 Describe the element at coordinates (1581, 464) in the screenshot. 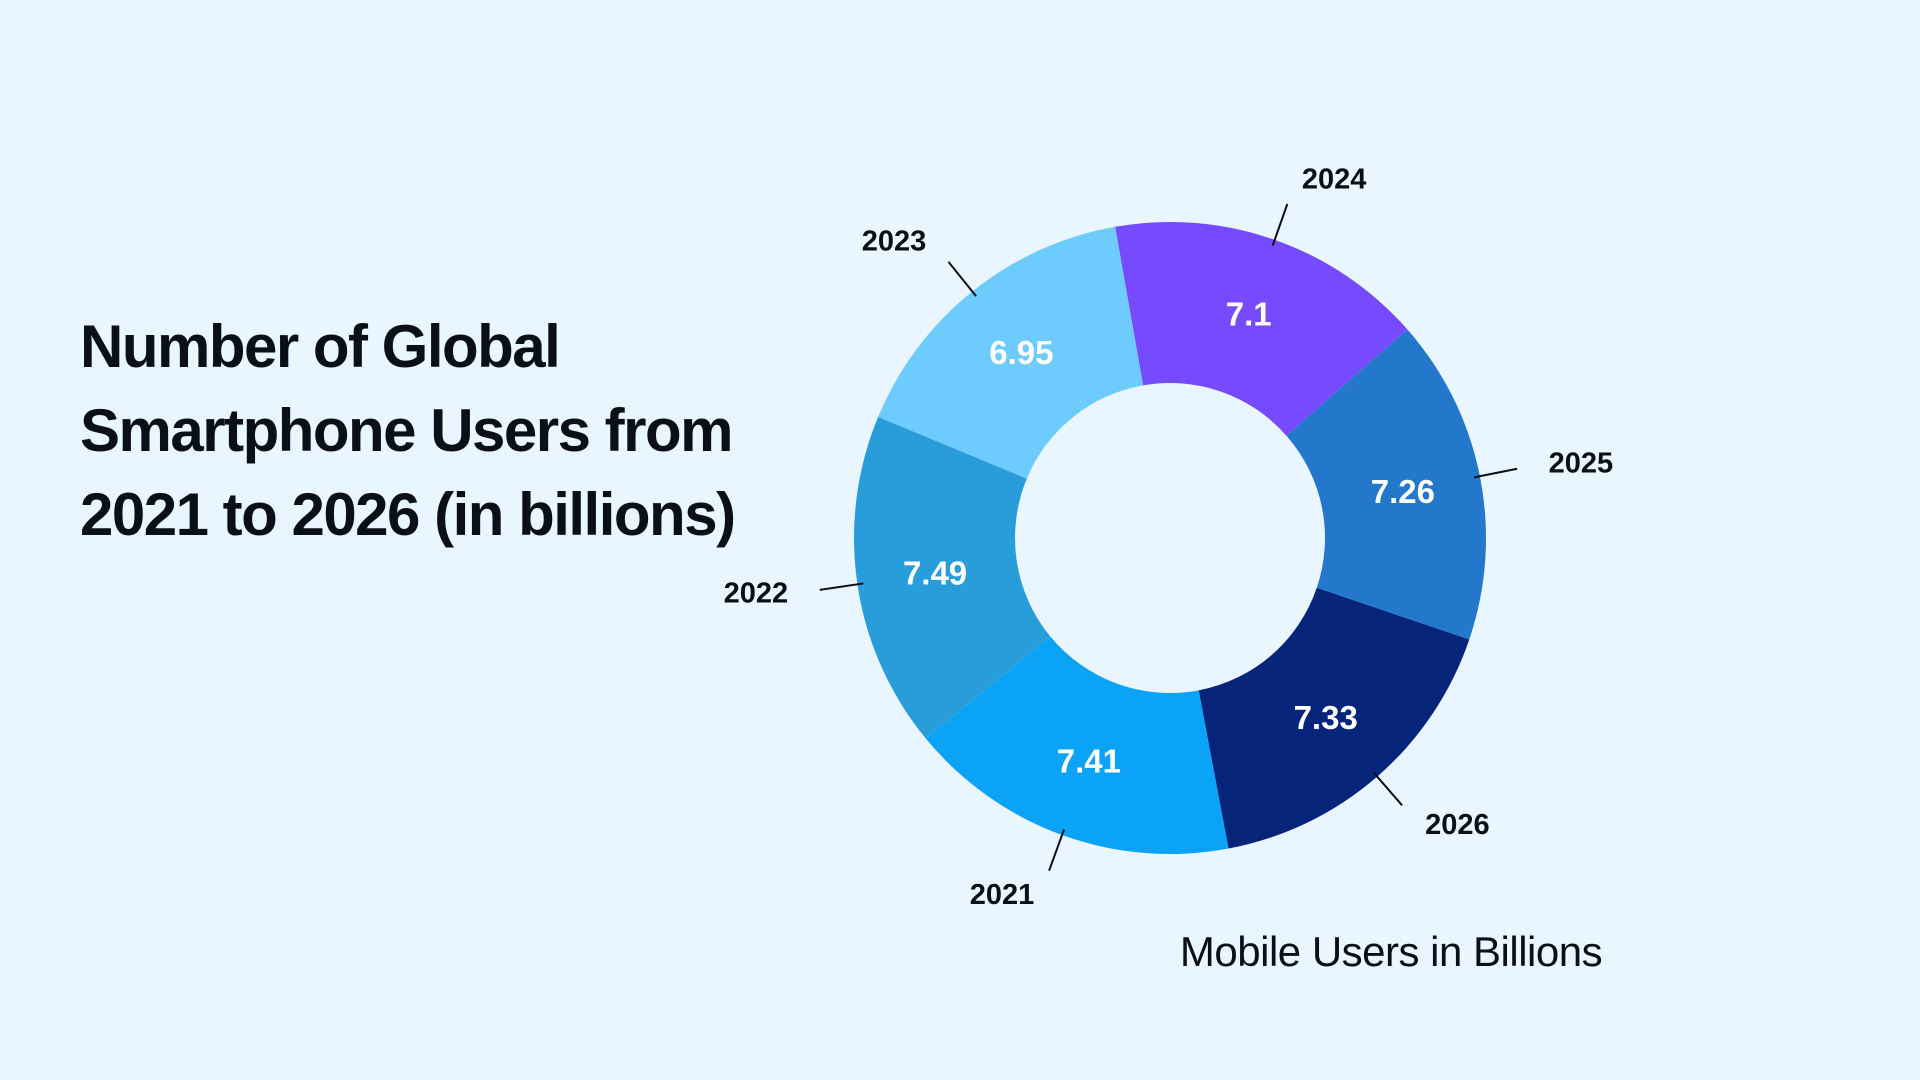

I see `category-label-2025: 2025` at that location.